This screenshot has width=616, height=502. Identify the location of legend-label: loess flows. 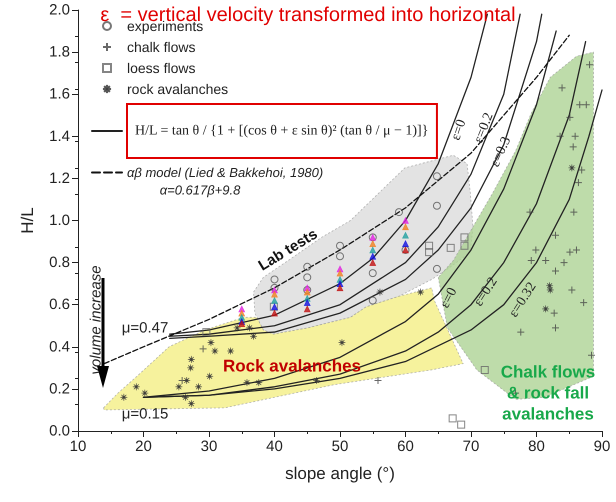
(161, 68).